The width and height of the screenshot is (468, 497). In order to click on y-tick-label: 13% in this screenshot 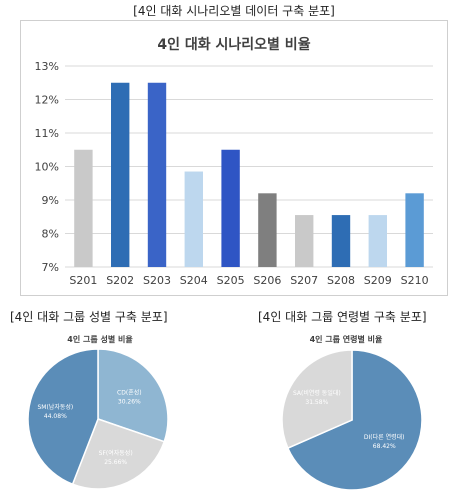, I will do `click(47, 66)`.